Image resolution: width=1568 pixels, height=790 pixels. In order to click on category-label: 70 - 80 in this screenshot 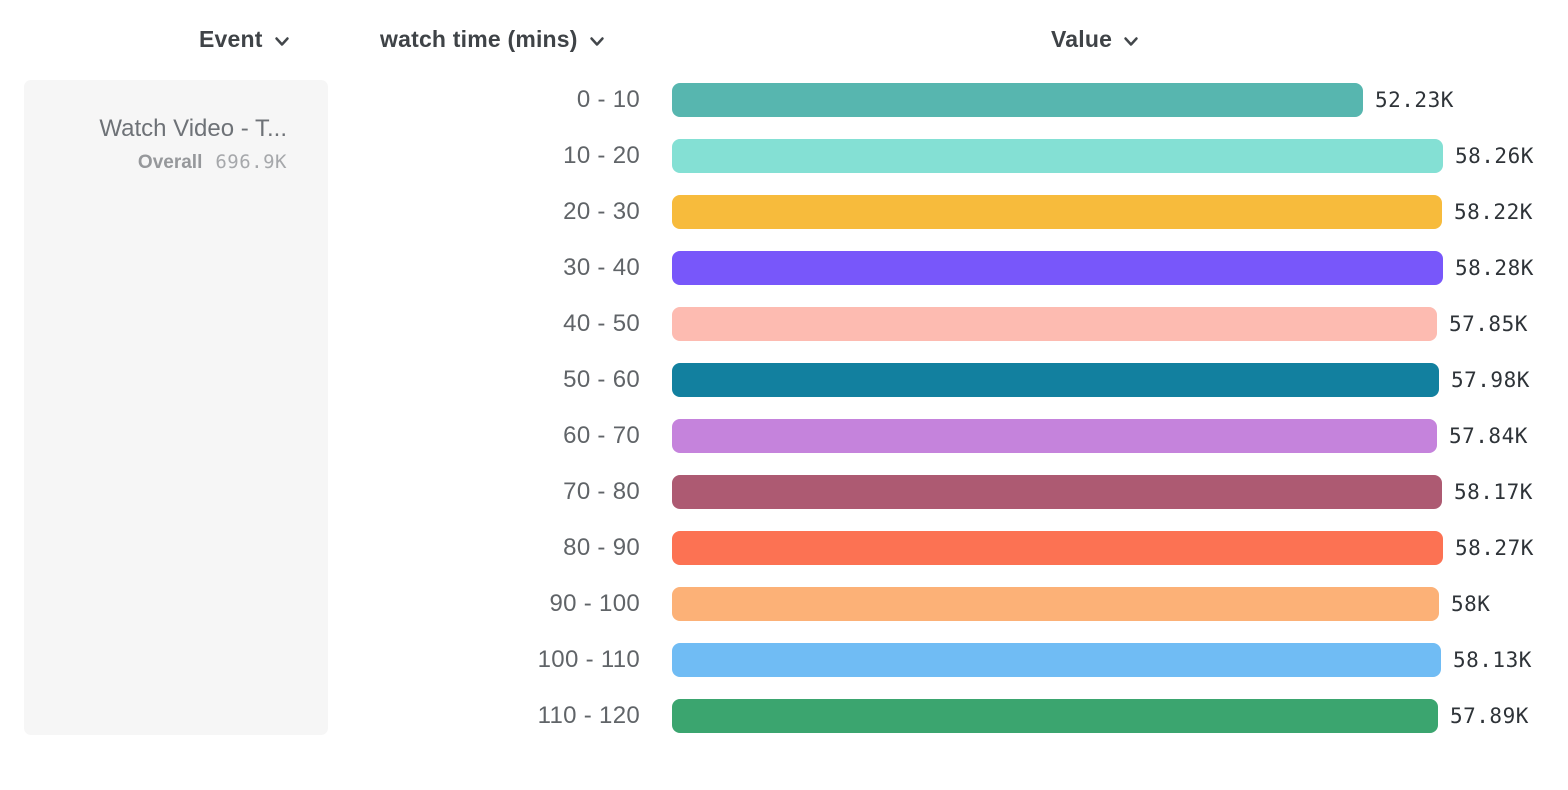, I will do `click(601, 491)`.